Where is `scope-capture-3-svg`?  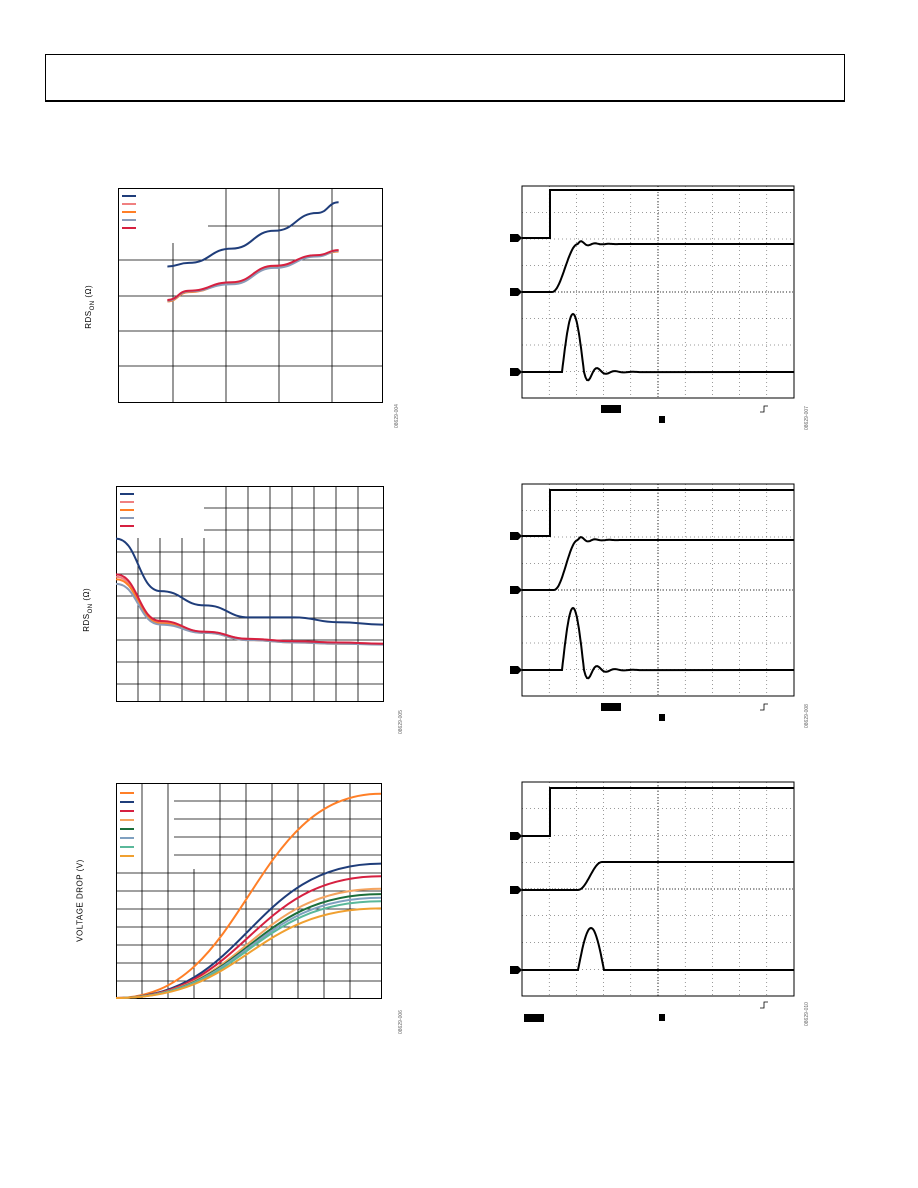 scope-capture-3-svg is located at coordinates (652, 901).